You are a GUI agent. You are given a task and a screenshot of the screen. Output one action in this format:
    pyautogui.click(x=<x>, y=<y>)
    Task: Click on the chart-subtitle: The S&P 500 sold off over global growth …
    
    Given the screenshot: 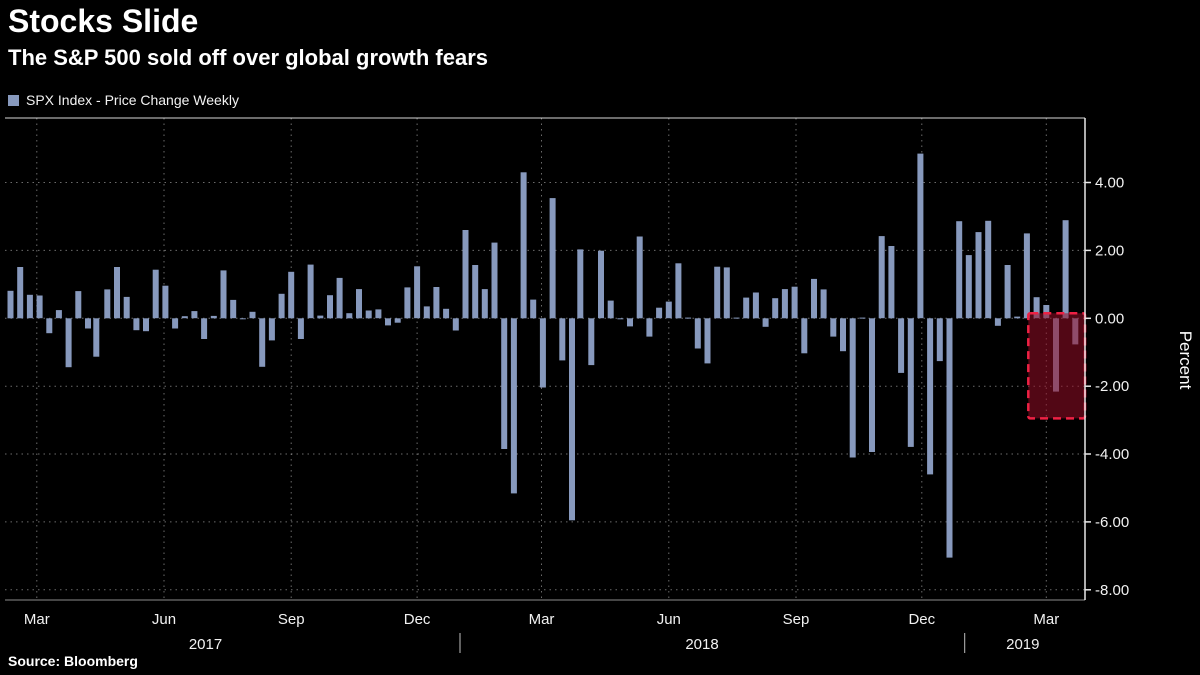 What is the action you would take?
    pyautogui.click(x=248, y=57)
    